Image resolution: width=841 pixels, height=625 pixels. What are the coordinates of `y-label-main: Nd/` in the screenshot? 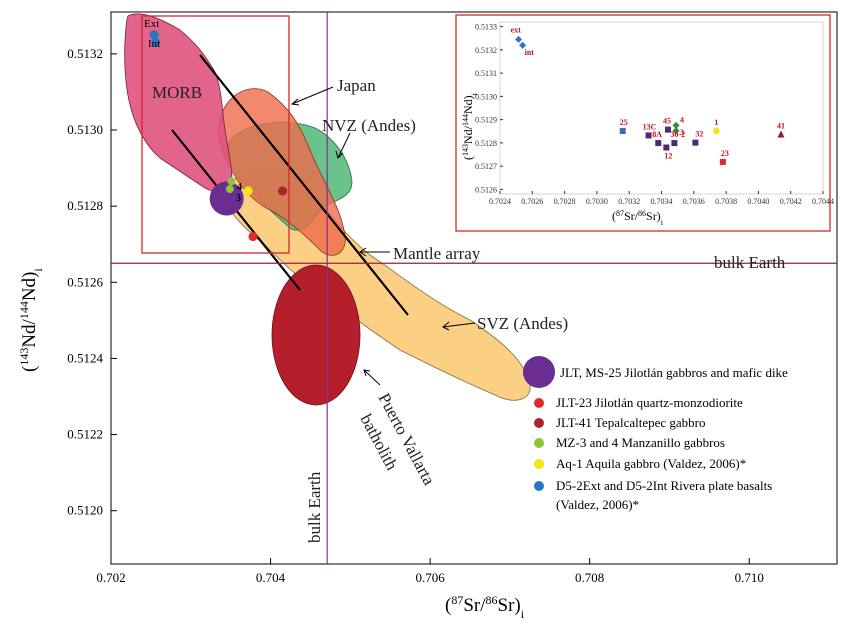 It's located at (29, 332).